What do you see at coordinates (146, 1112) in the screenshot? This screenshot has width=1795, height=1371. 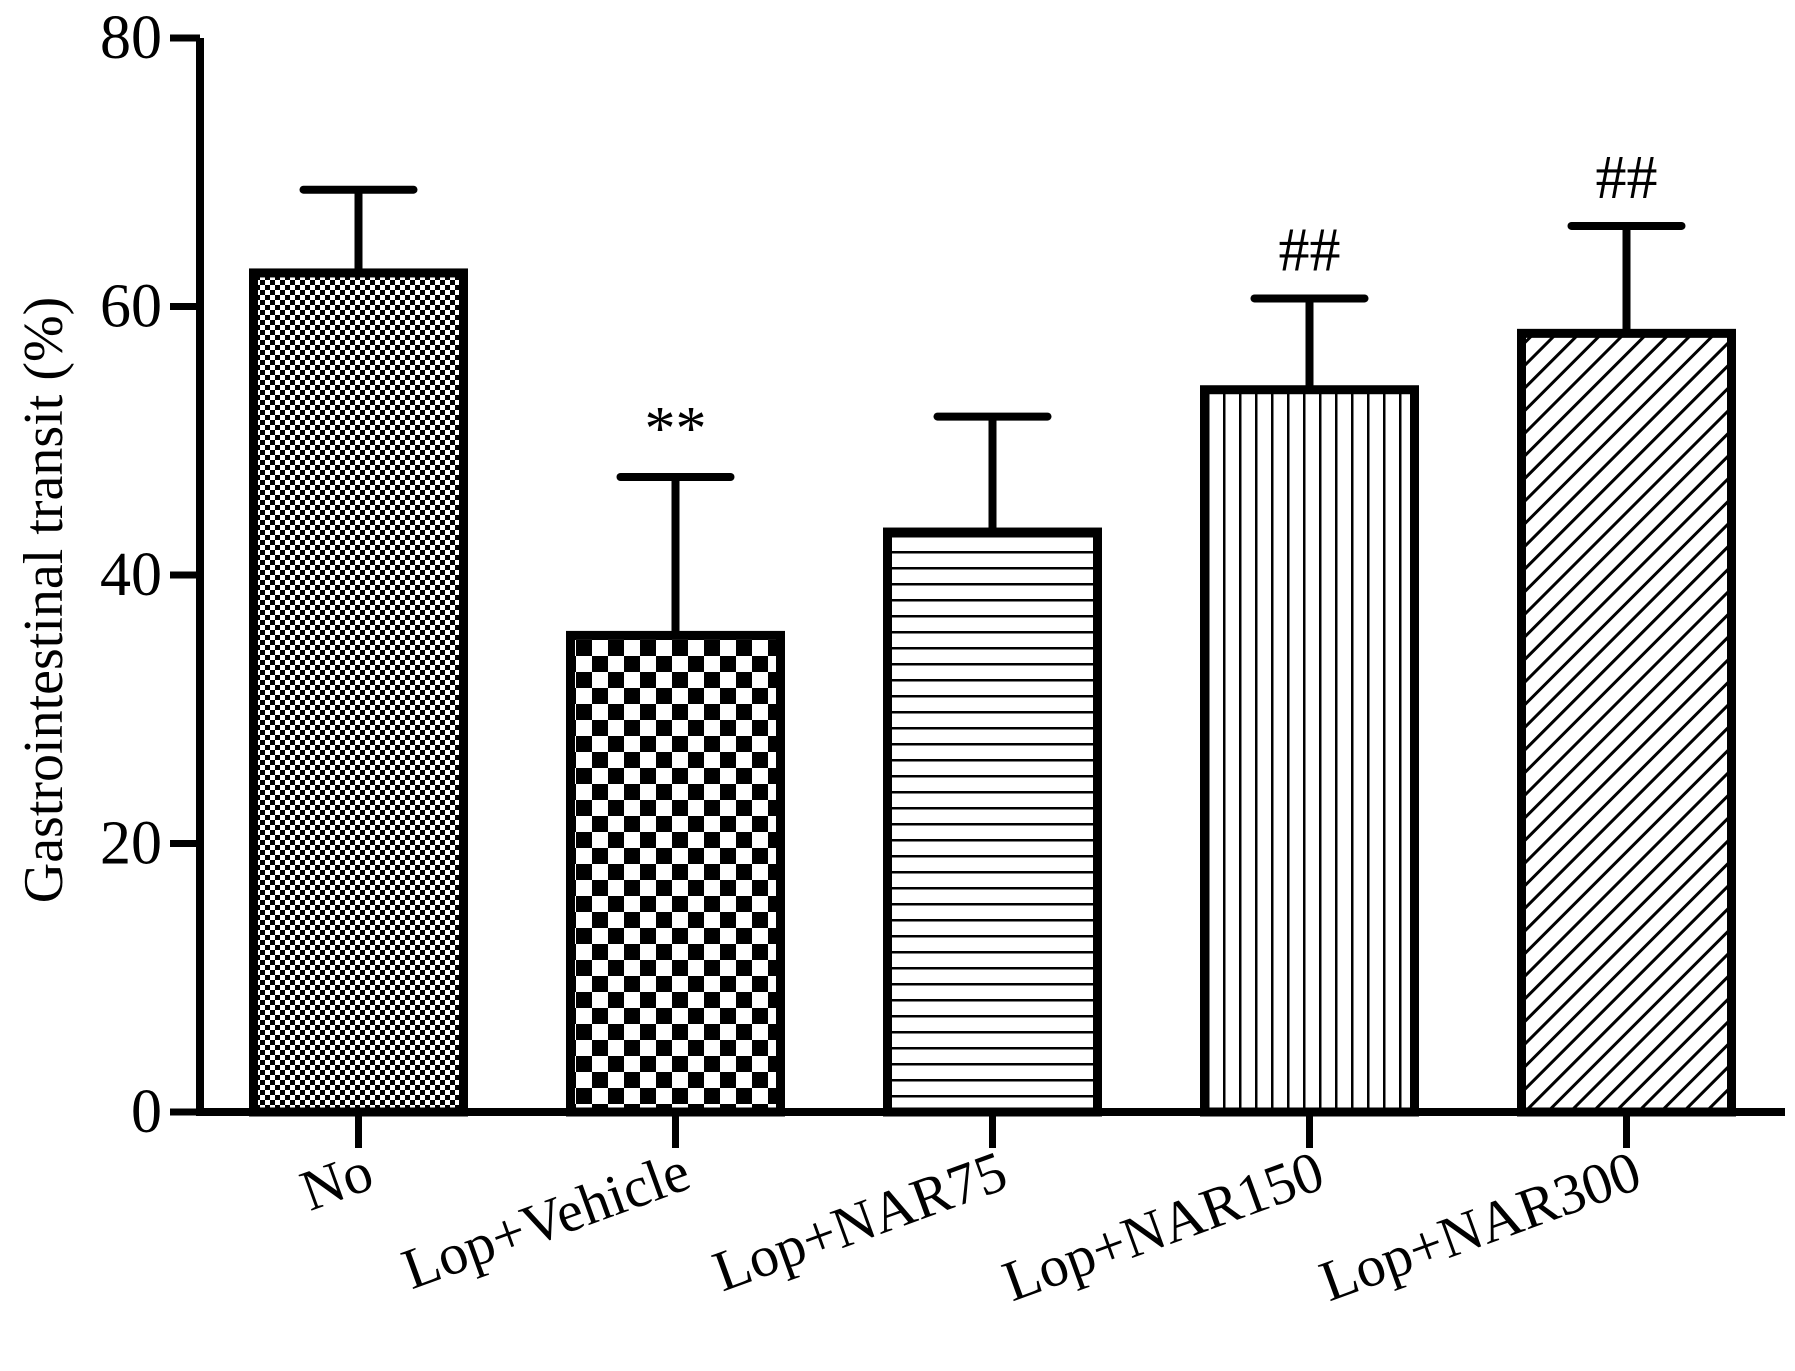 I see `y-tick-label: 0` at bounding box center [146, 1112].